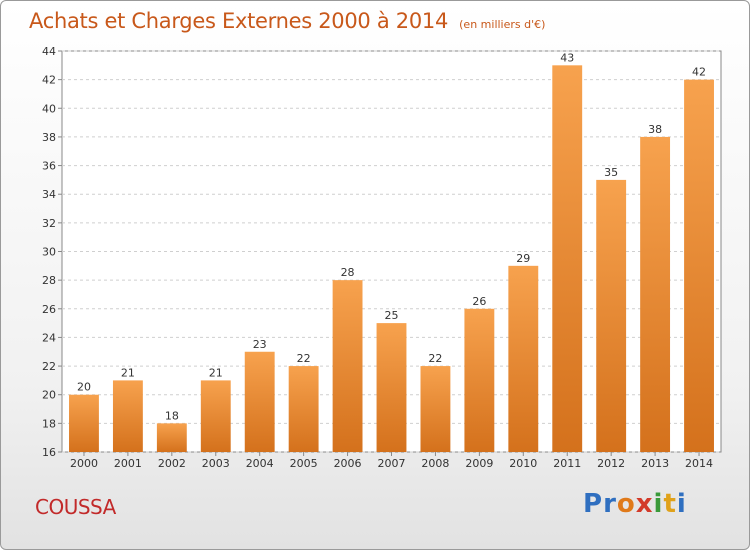 The image size is (750, 550). I want to click on x-tick-label: 2005, so click(304, 463).